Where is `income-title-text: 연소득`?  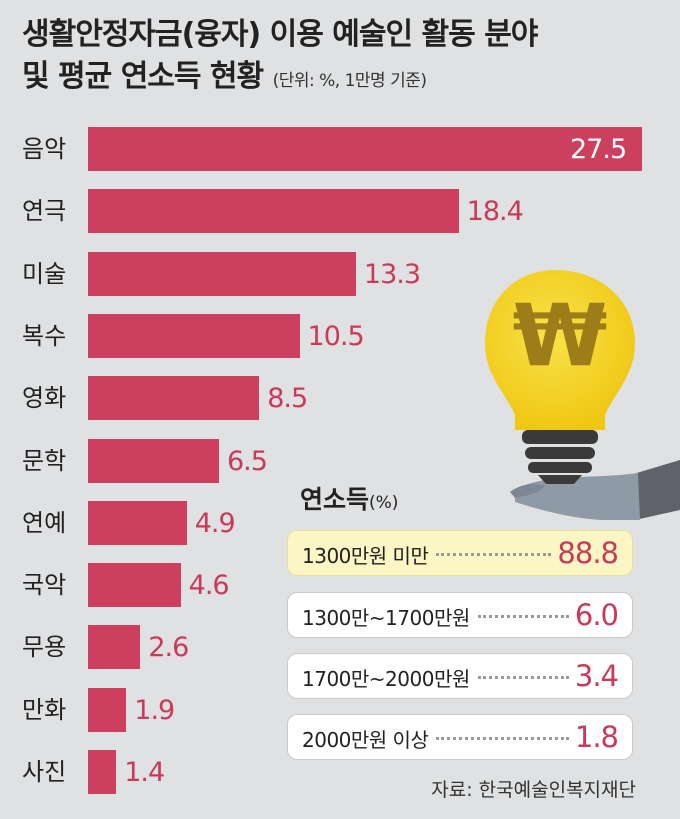 income-title-text: 연소득 is located at coordinates (335, 499).